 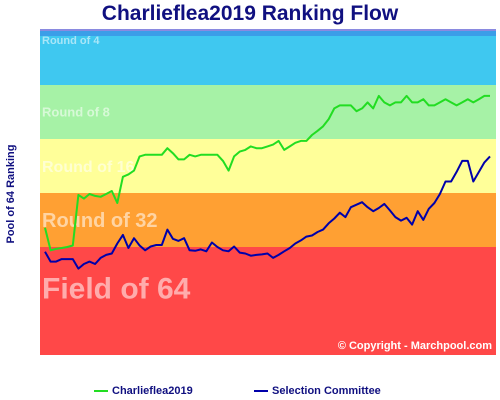 I want to click on legend-item-charlieflea: Charlieflea2019, so click(x=143, y=391).